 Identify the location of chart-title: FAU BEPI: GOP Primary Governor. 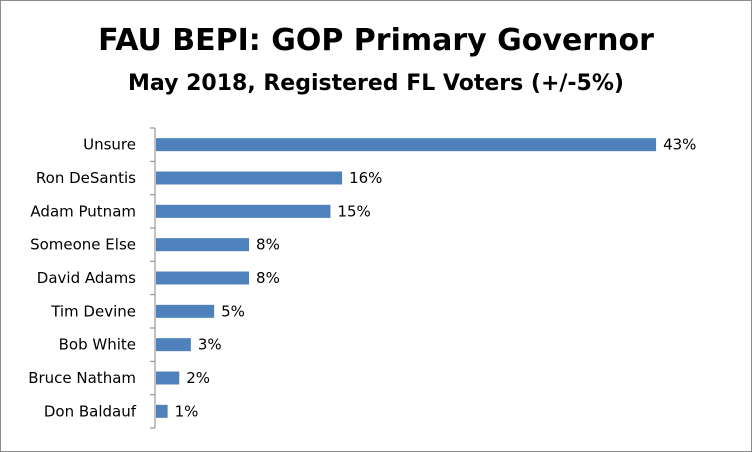
(376, 40).